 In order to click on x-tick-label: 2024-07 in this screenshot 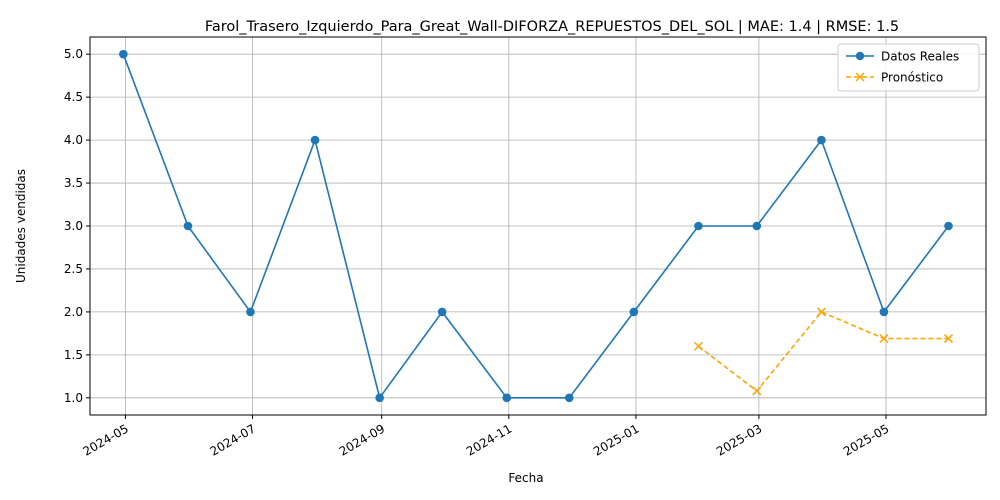, I will do `click(233, 439)`.